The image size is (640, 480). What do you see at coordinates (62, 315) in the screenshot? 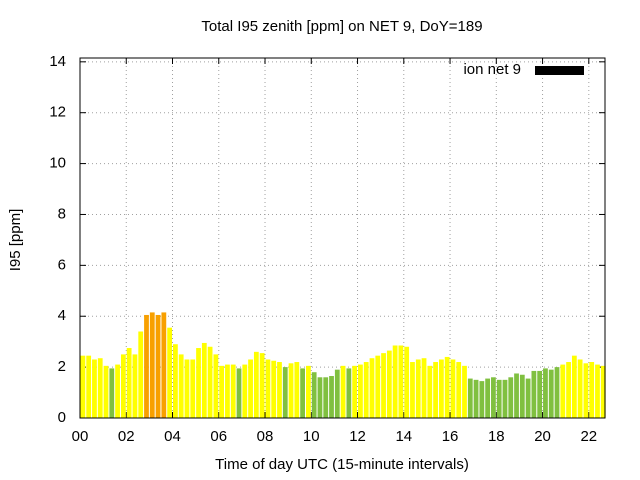
I see `y-tick-label: 4` at bounding box center [62, 315].